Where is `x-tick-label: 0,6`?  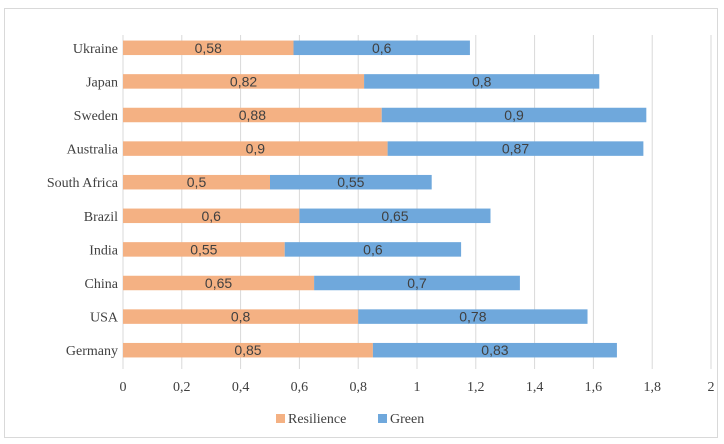
x-tick-label: 0,6 is located at coordinates (300, 387).